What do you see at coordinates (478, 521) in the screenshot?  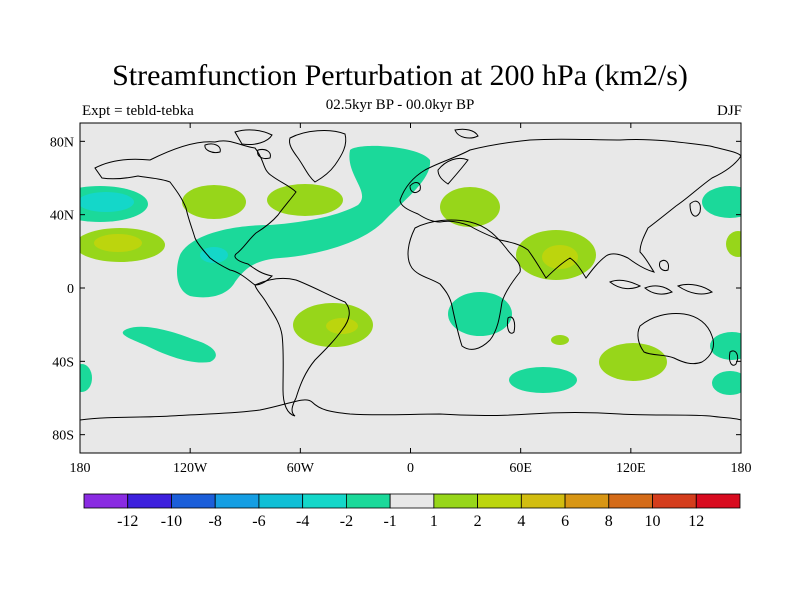 I see `colorbar-label: 2` at bounding box center [478, 521].